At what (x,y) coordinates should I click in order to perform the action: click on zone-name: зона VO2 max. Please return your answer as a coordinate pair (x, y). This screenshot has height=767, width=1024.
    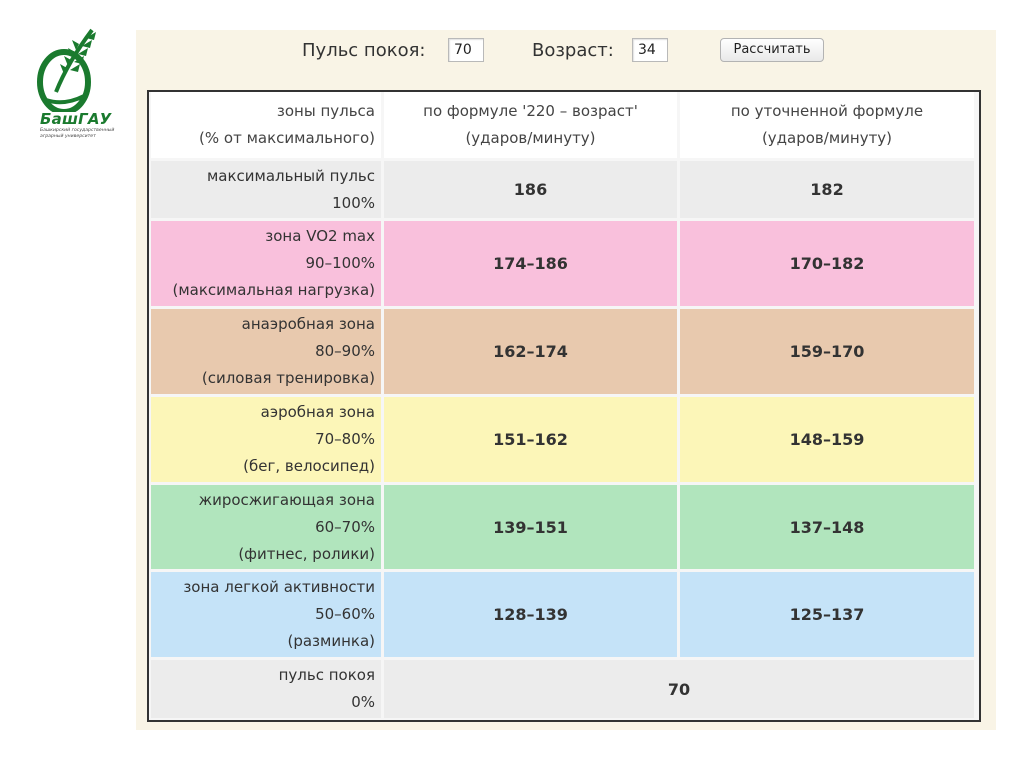
    Looking at the image, I should click on (320, 236).